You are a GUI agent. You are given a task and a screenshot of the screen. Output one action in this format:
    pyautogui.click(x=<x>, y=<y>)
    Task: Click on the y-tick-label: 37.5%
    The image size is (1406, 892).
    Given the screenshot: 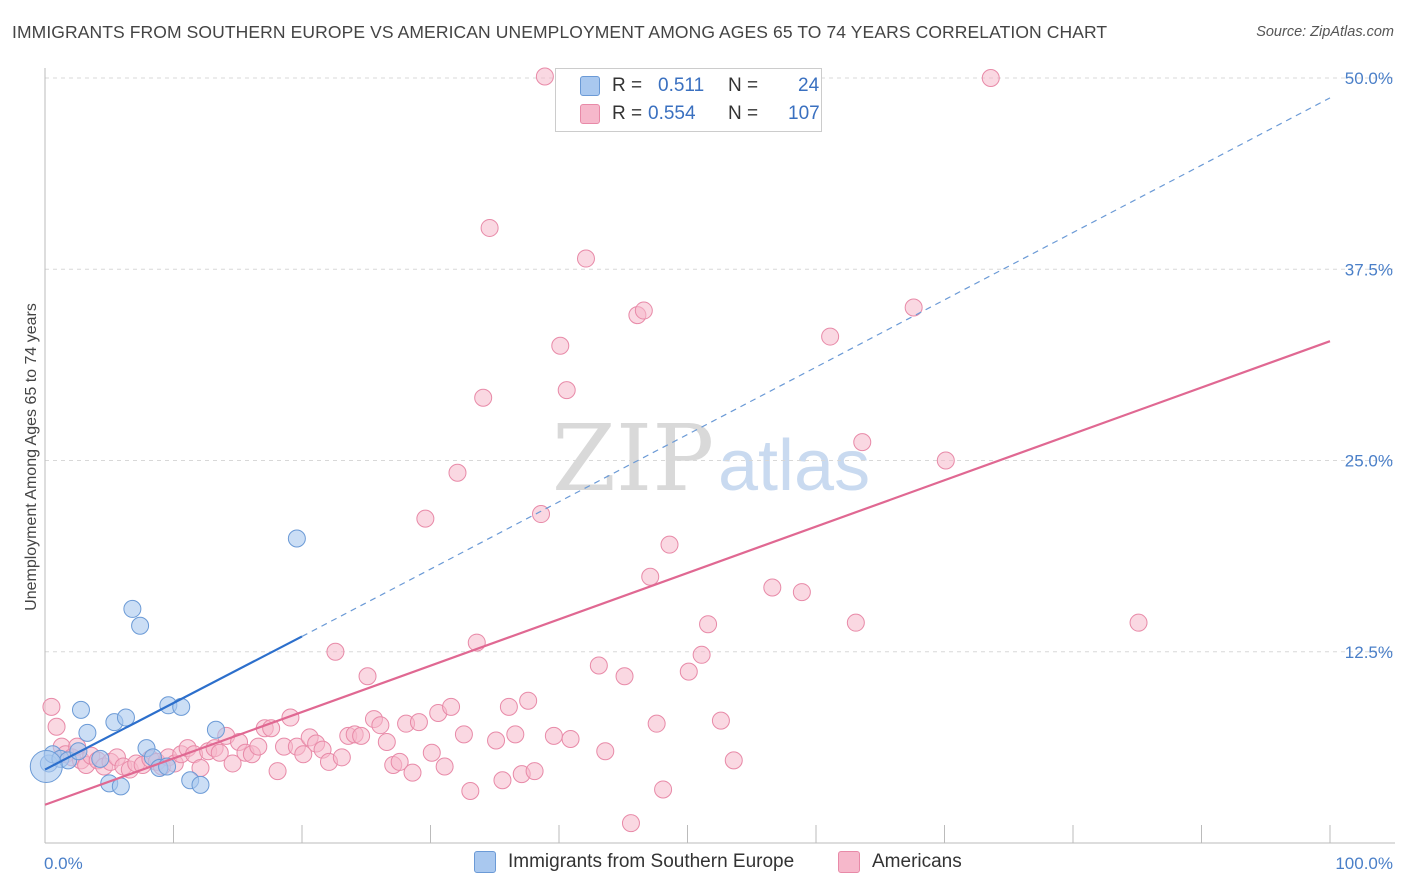 What is the action you would take?
    pyautogui.click(x=1369, y=269)
    